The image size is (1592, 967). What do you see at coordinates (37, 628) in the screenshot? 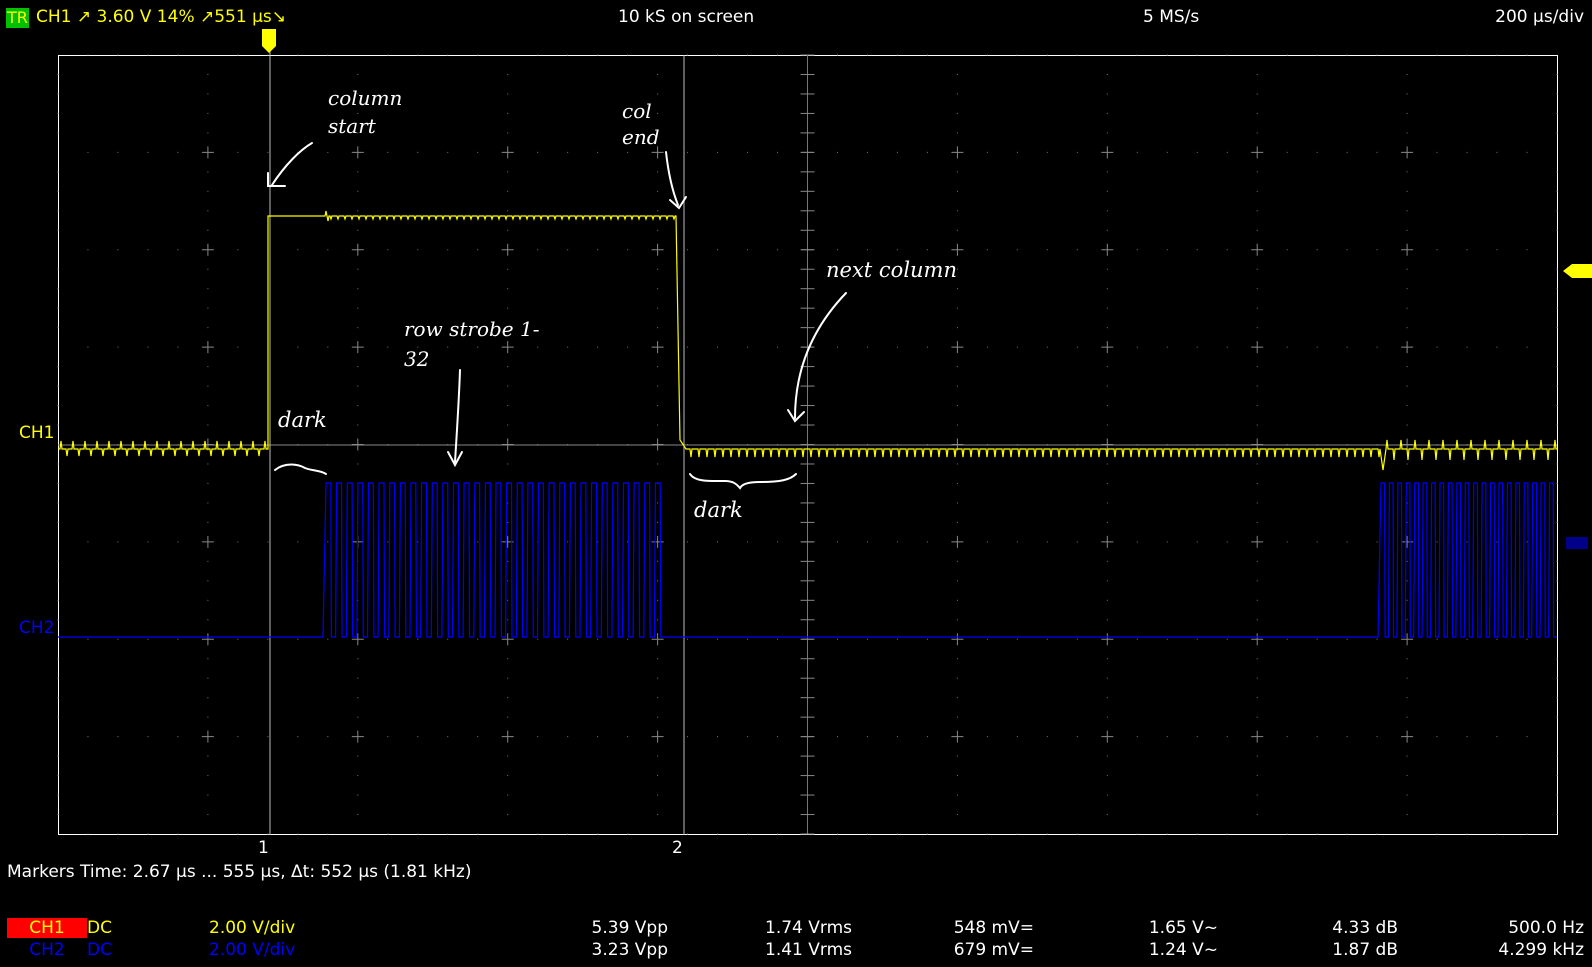
I see `ch2-label: CH2` at bounding box center [37, 628].